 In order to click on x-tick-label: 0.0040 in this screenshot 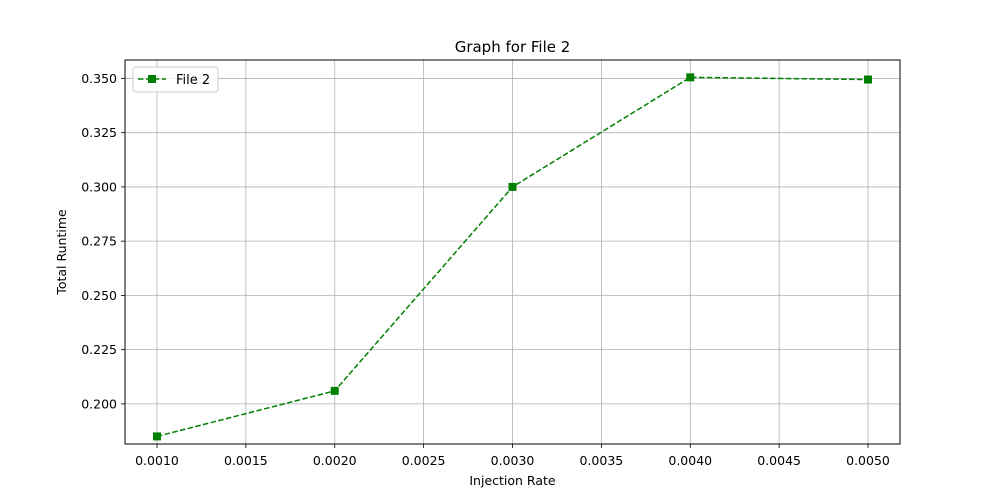, I will do `click(690, 460)`.